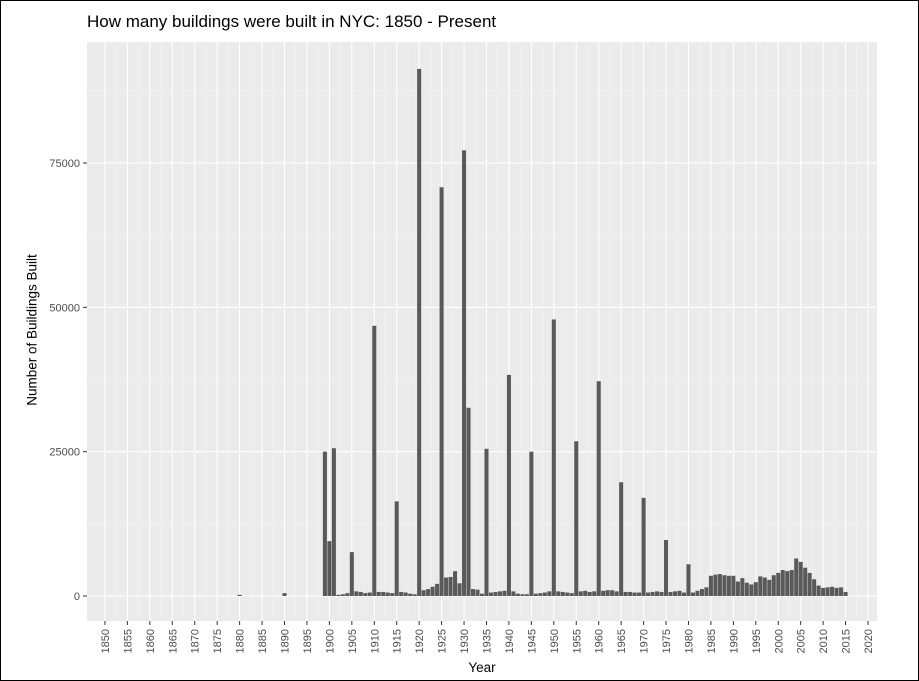 The width and height of the screenshot is (919, 681). I want to click on bar-1983, so click(701, 592).